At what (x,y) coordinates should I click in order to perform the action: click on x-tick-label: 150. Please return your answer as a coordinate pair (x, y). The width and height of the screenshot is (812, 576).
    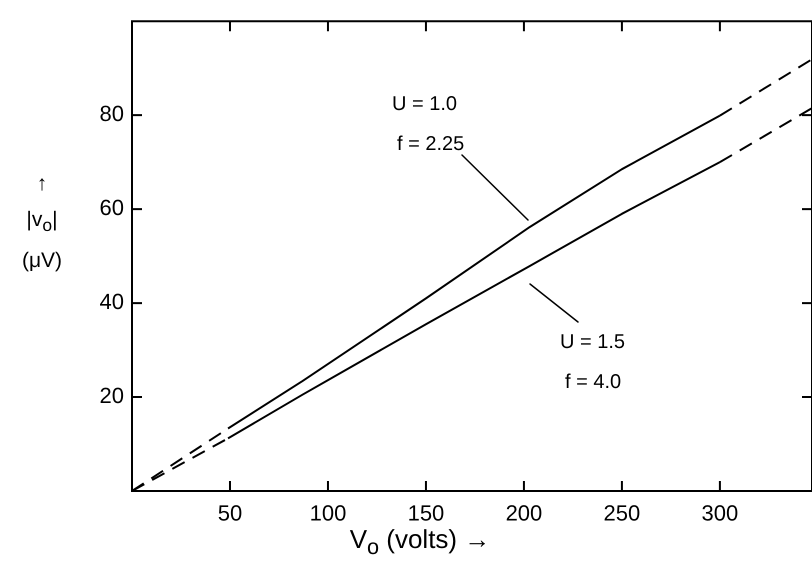
    Looking at the image, I should click on (426, 513).